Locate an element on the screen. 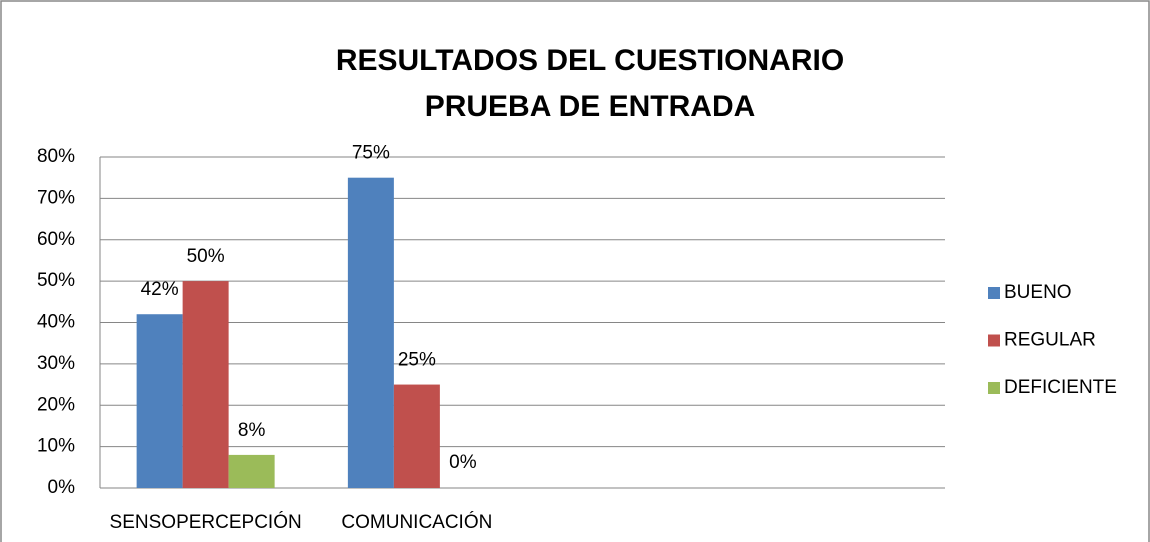  y-tick-label: 40% is located at coordinates (56, 322).